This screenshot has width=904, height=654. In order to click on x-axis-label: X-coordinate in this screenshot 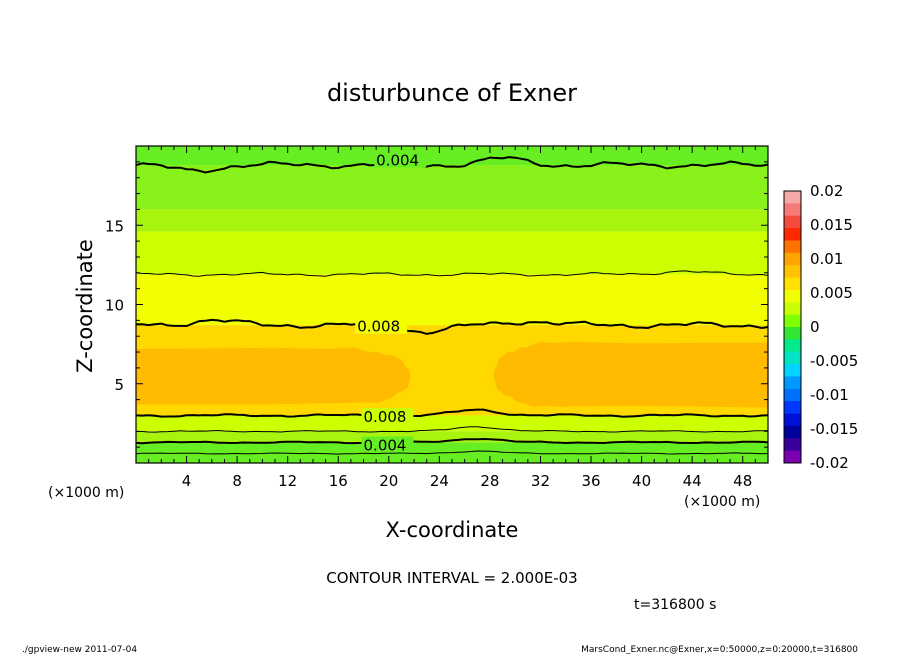, I will do `click(452, 530)`.